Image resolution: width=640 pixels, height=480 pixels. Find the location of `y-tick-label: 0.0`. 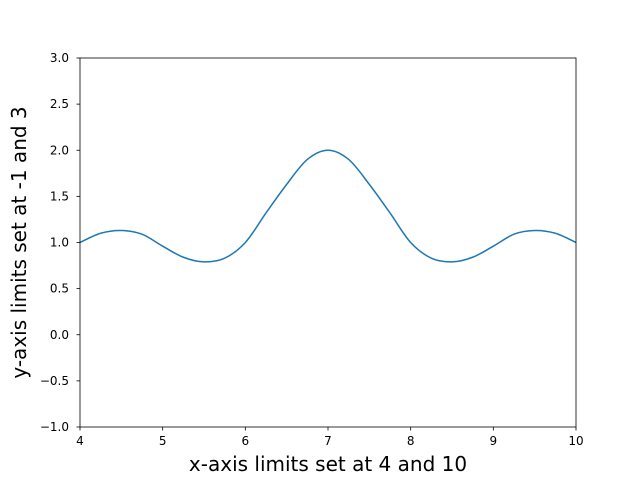

y-tick-label: 0.0 is located at coordinates (59, 335).